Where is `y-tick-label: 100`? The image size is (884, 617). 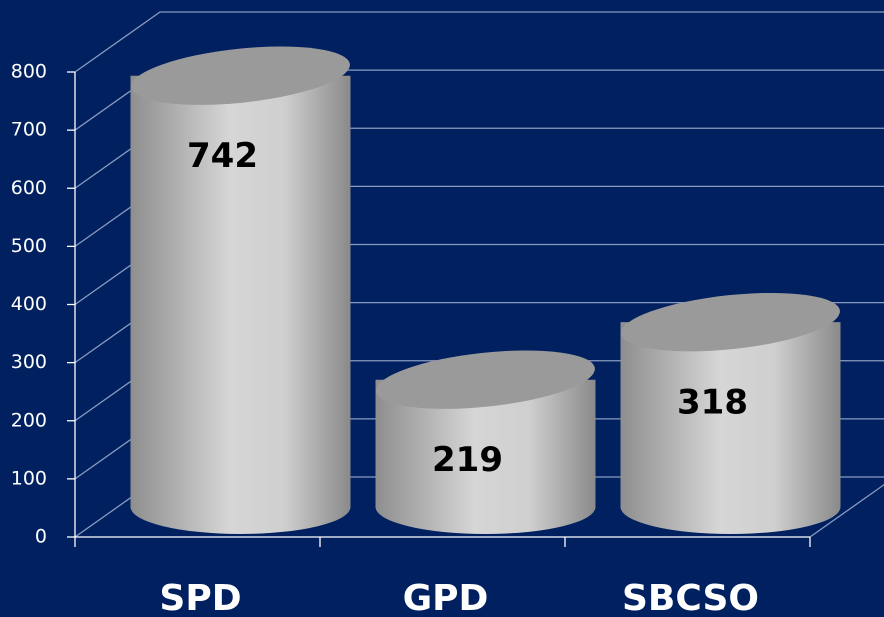 y-tick-label: 100 is located at coordinates (29, 478).